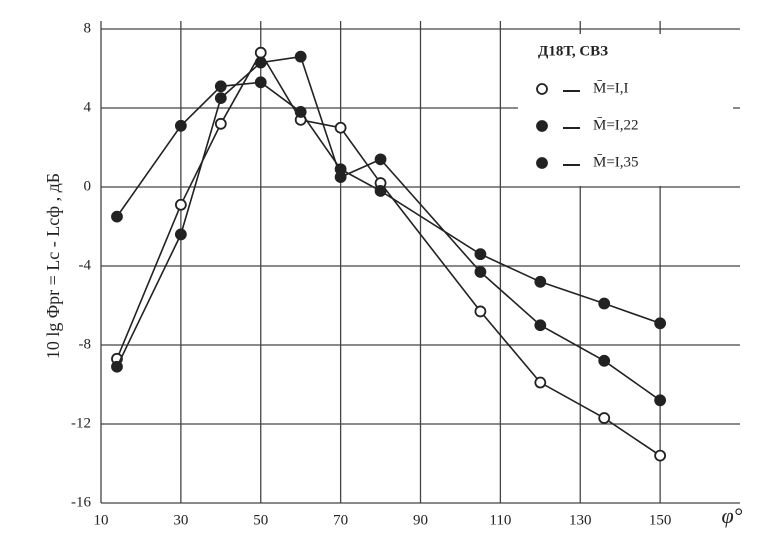 This screenshot has width=762, height=548. I want to click on legend-box, so click(625, 110).